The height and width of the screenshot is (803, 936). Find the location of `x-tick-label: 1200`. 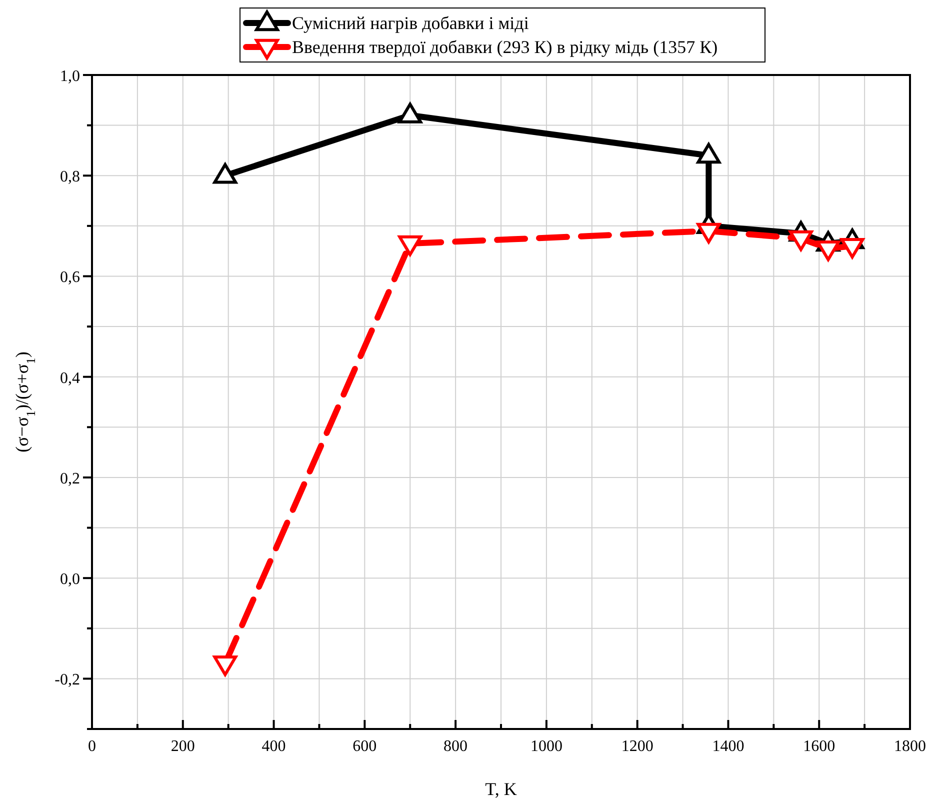

x-tick-label: 1200 is located at coordinates (637, 746).